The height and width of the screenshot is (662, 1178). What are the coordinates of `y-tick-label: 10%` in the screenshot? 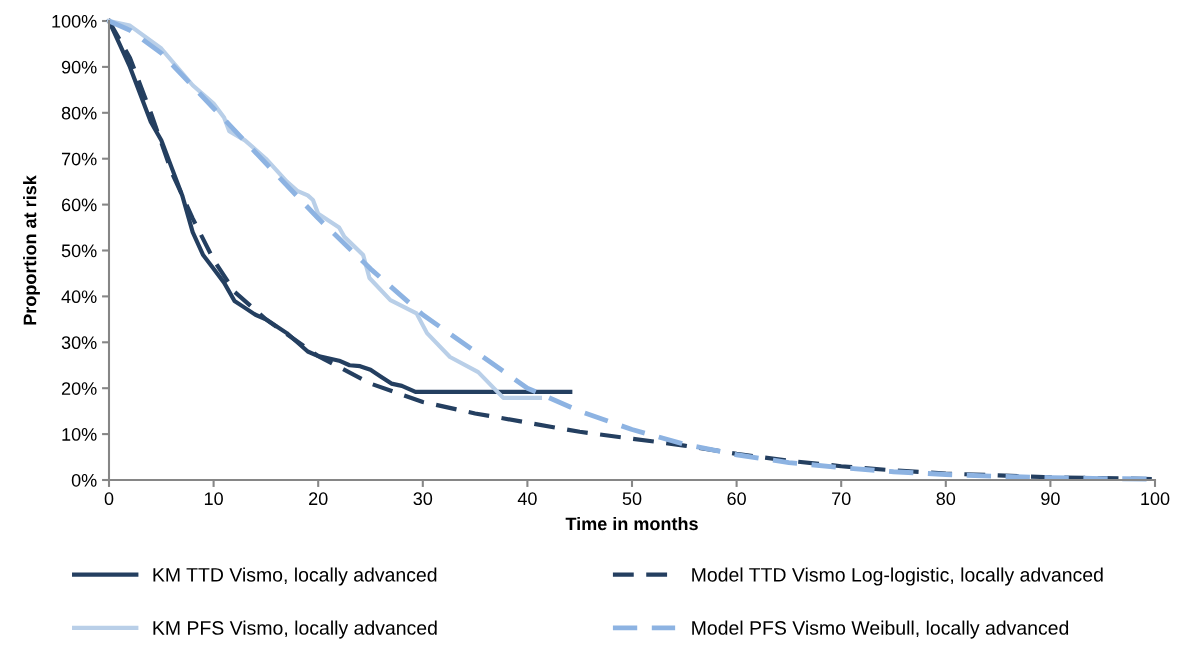 It's located at (79, 434).